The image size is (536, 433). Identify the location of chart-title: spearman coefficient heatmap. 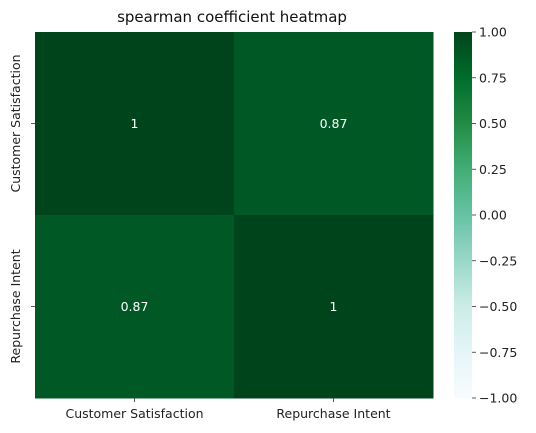
(232, 17).